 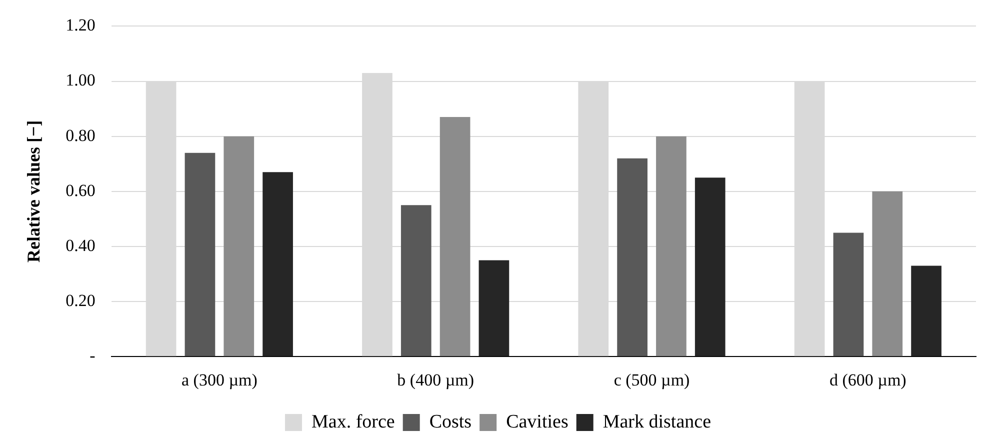 I want to click on y-tick-label: 0.20, so click(x=81, y=300).